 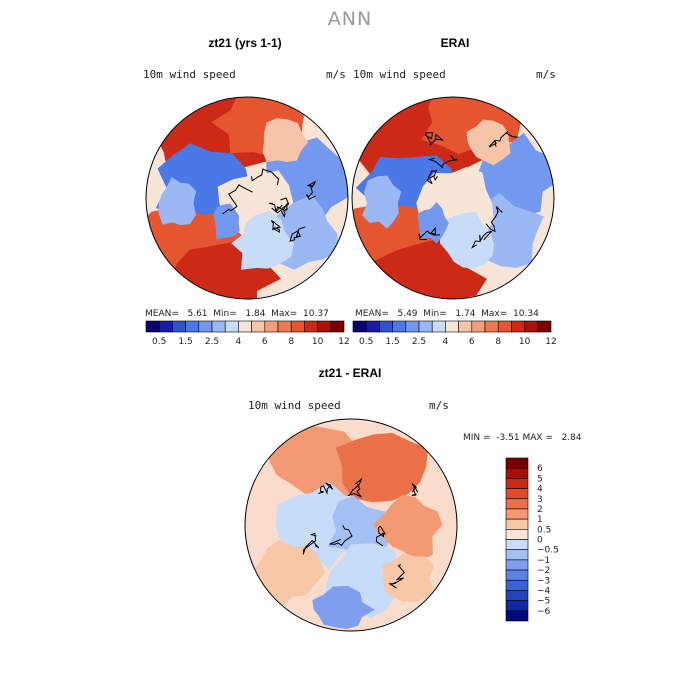 I want to click on panel3-map, so click(x=351, y=525).